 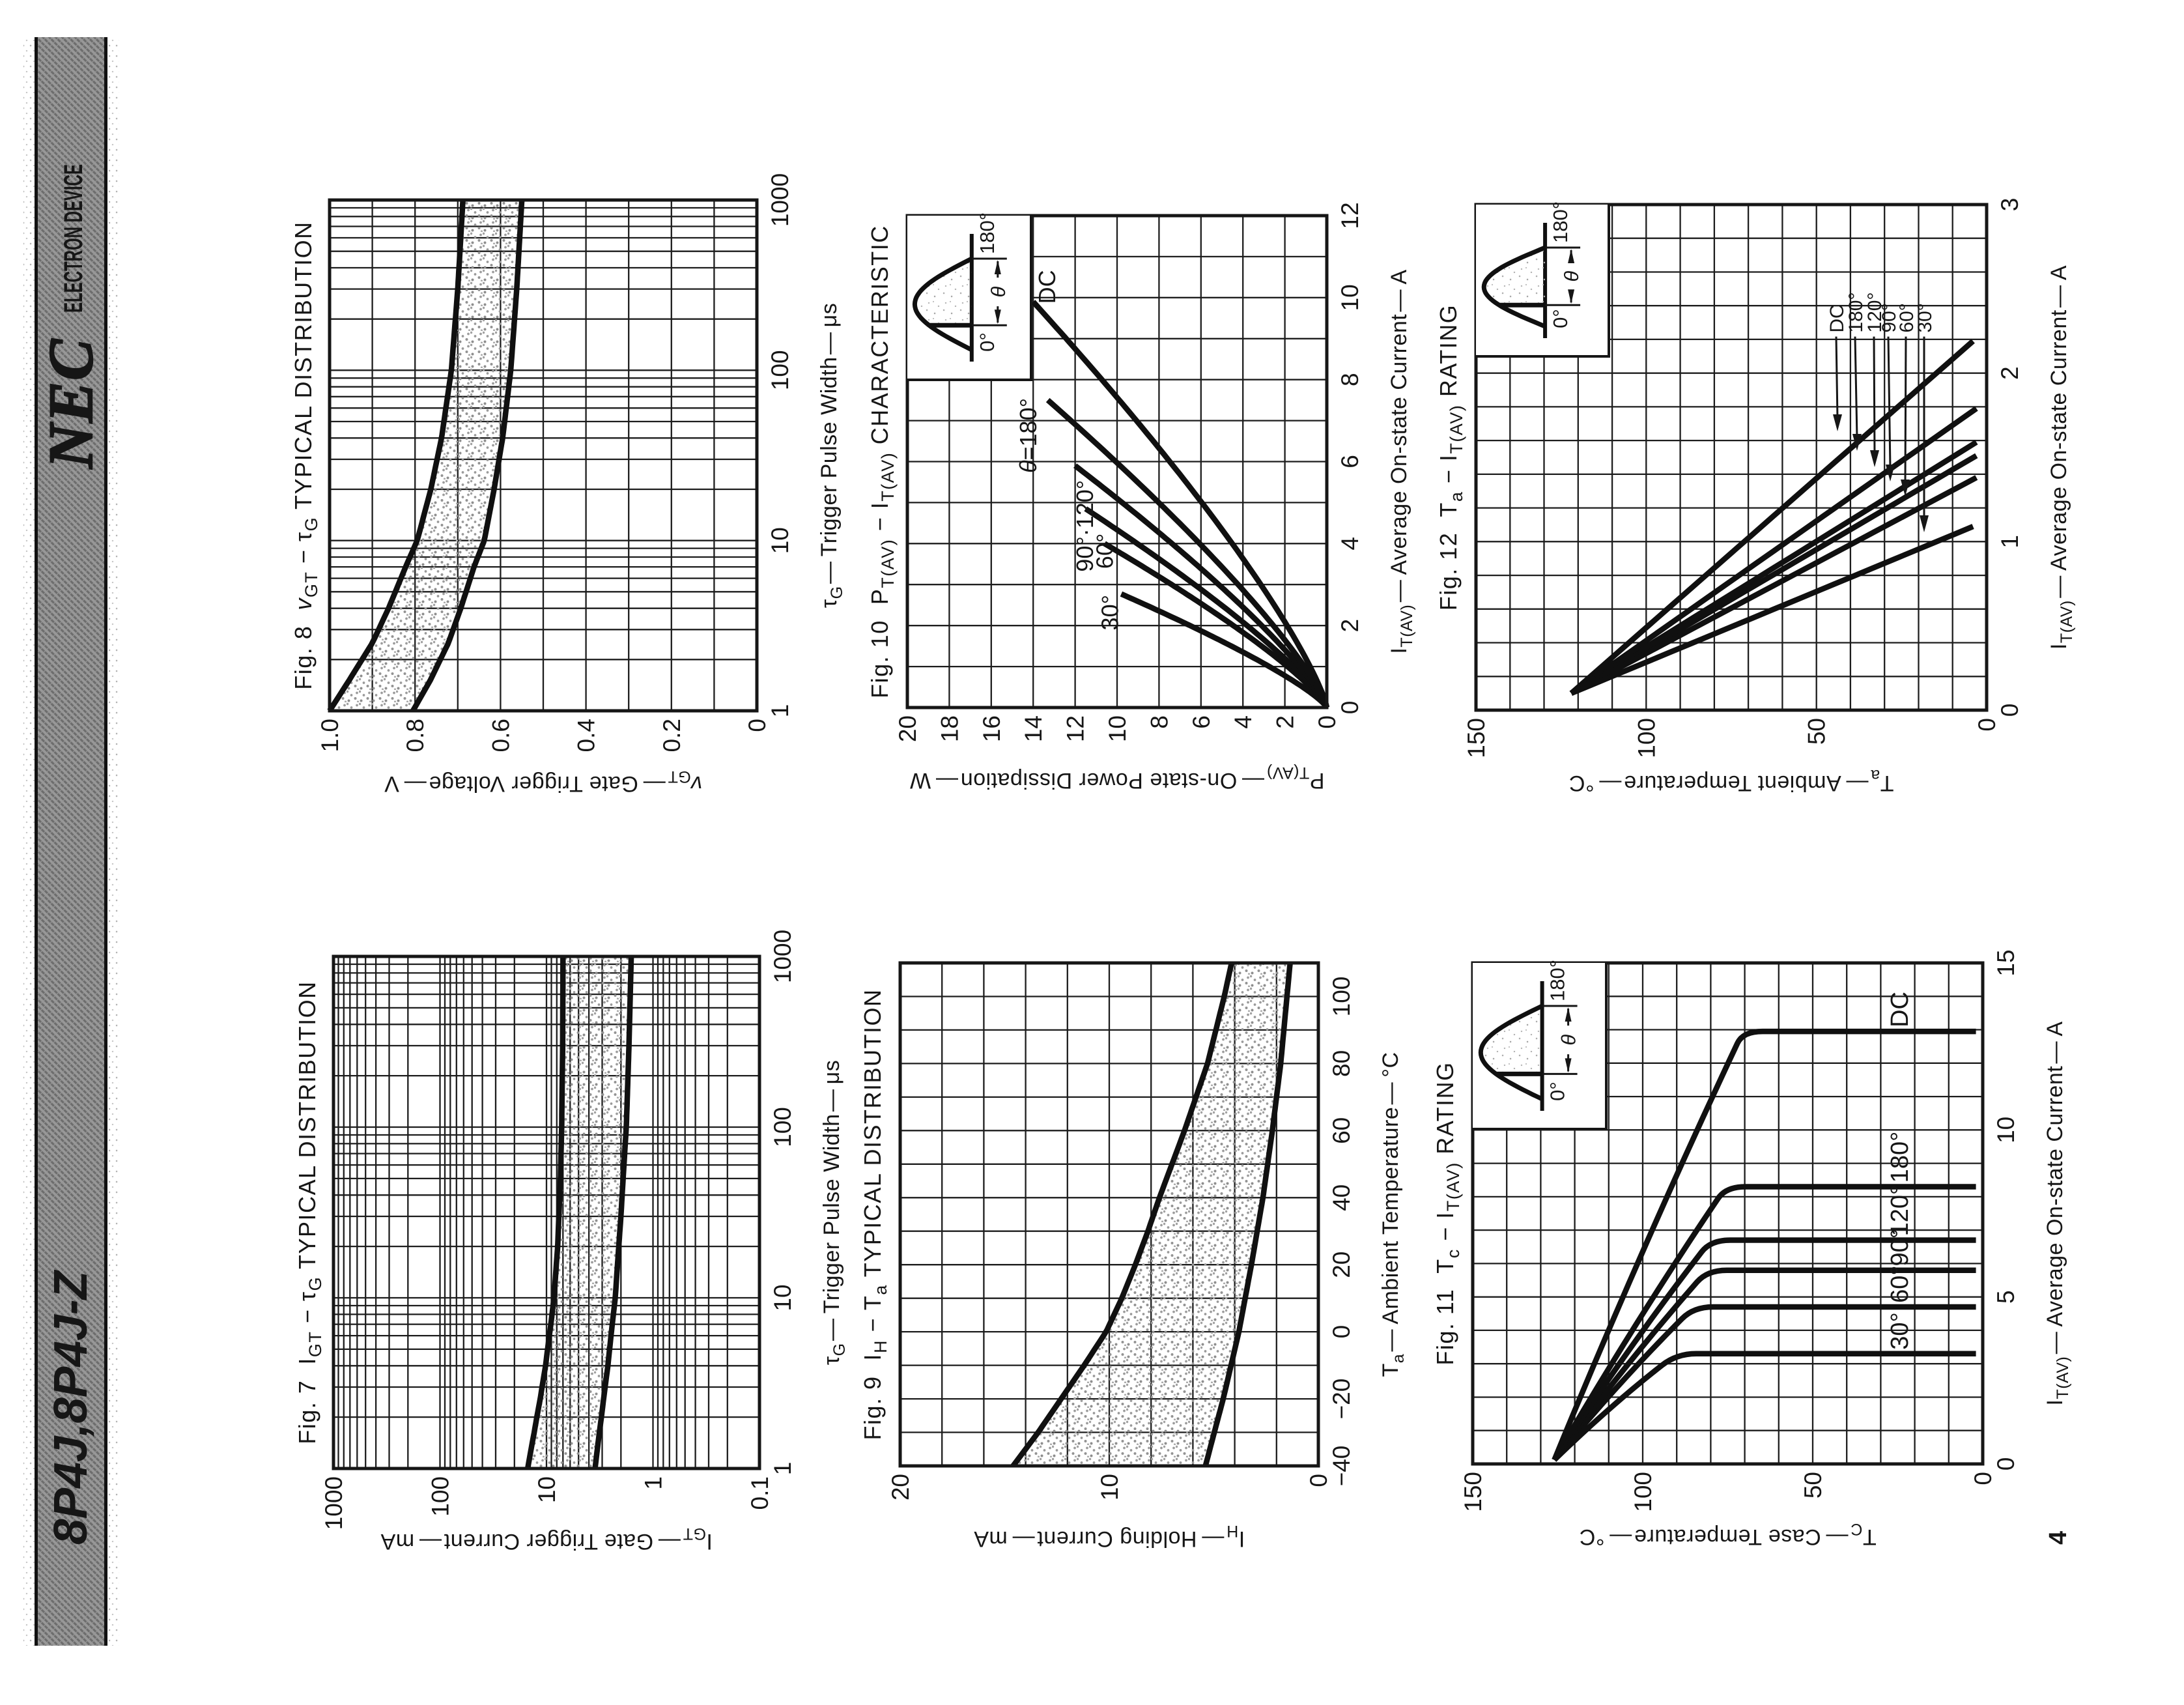 What do you see at coordinates (1033, 729) in the screenshot?
I see `svg-text: 14` at bounding box center [1033, 729].